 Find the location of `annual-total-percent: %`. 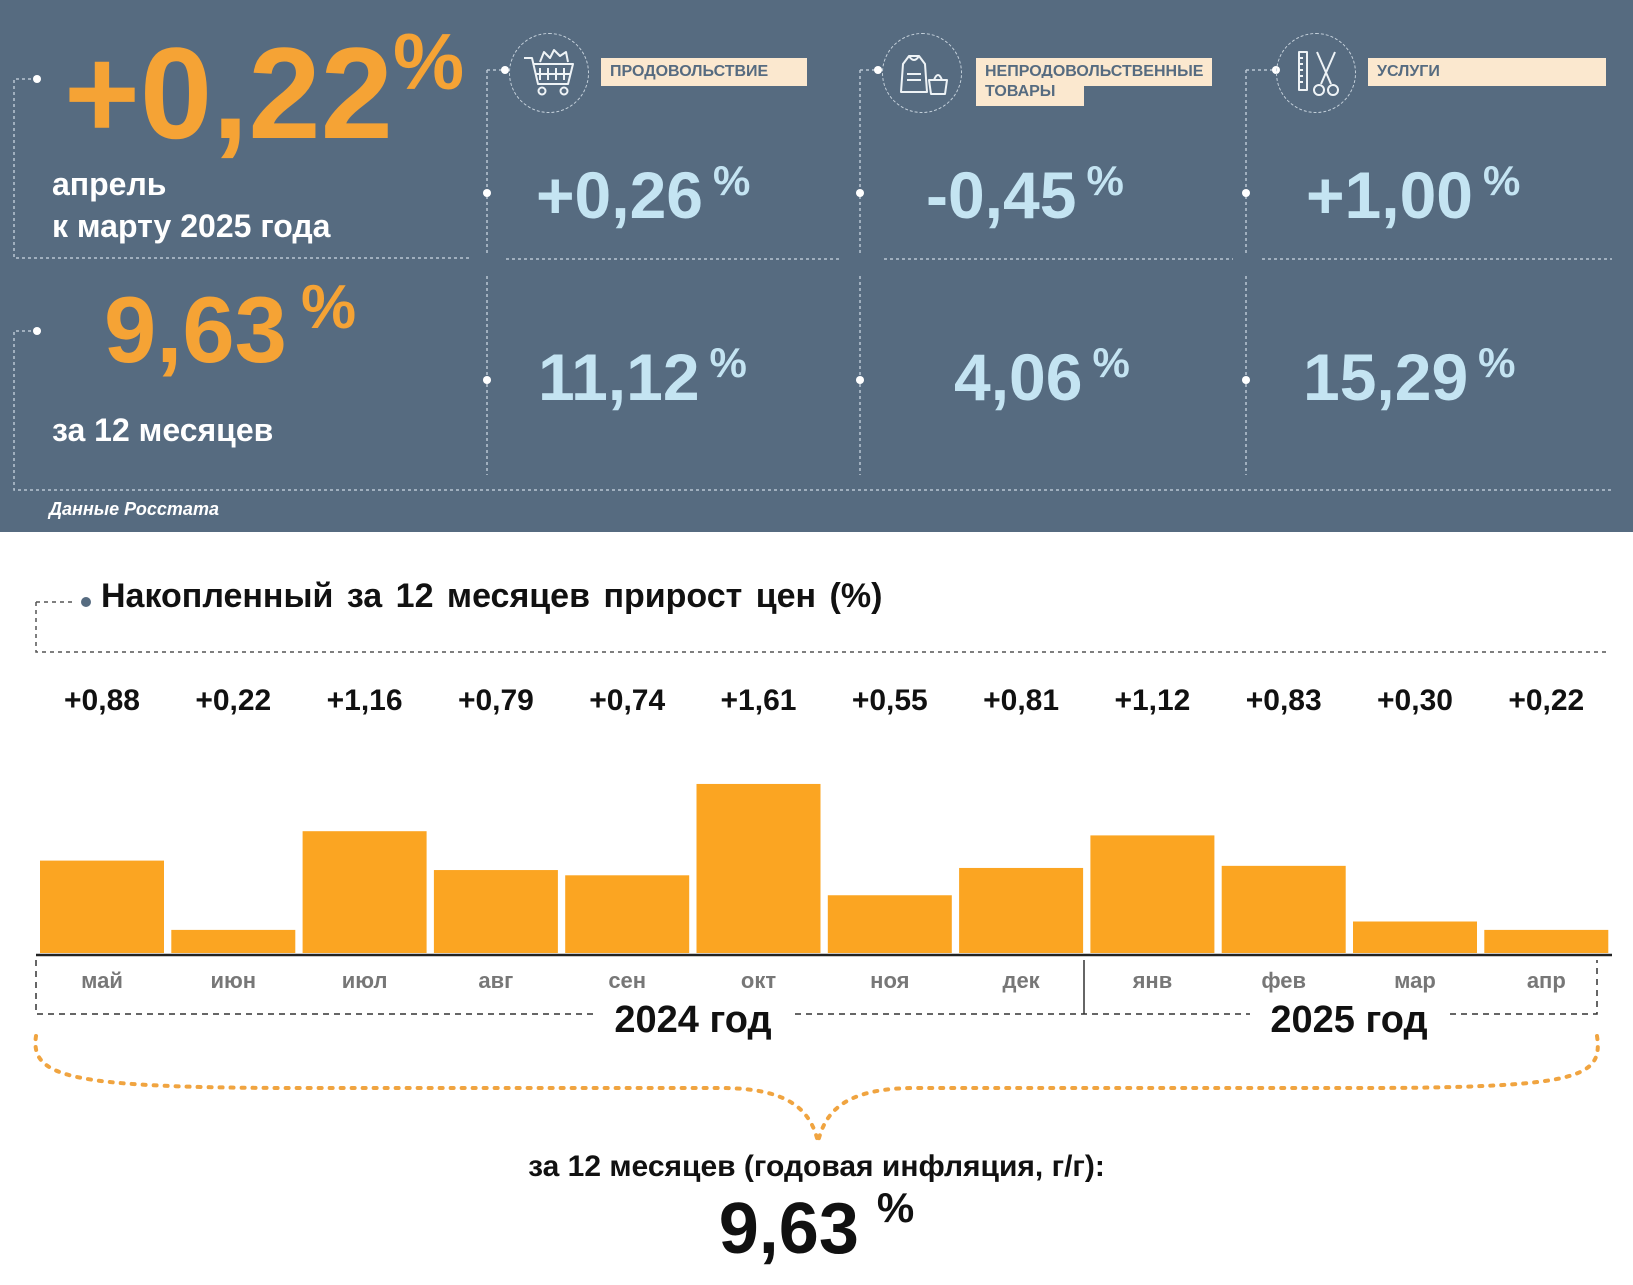

annual-total-percent: % is located at coordinates (328, 307).